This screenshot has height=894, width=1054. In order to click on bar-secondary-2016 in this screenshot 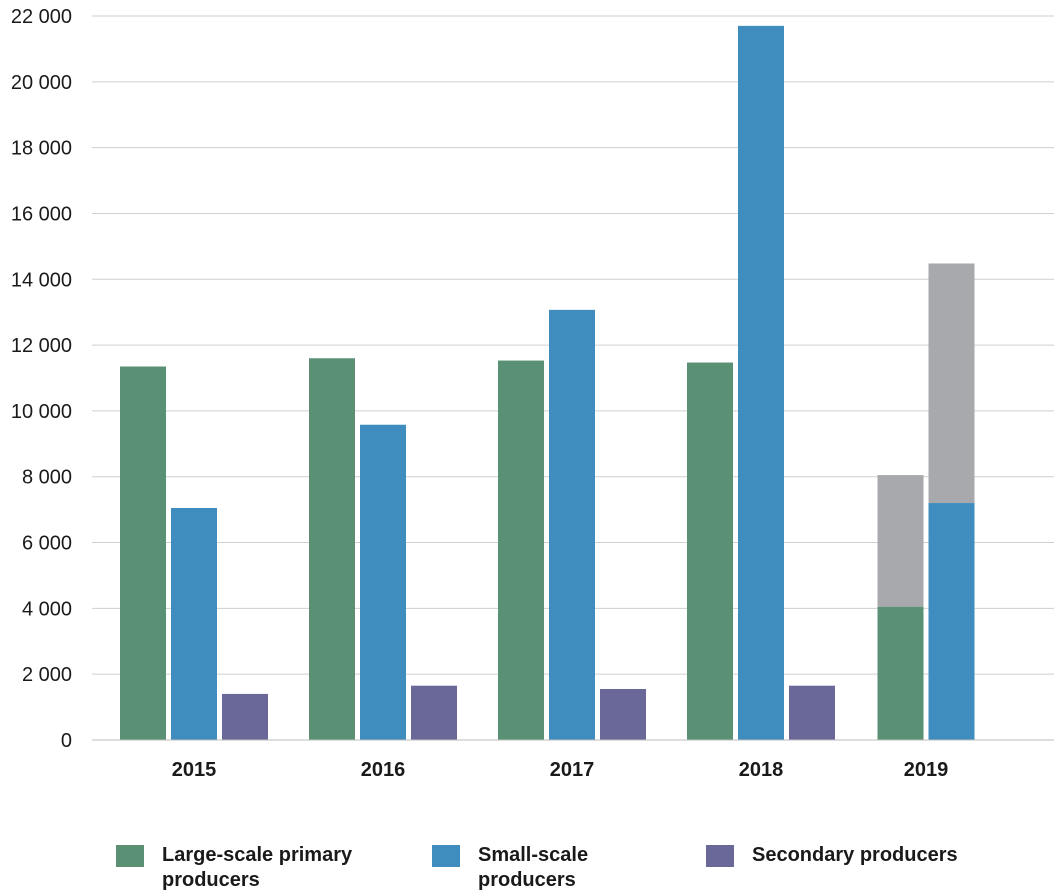, I will do `click(434, 712)`.